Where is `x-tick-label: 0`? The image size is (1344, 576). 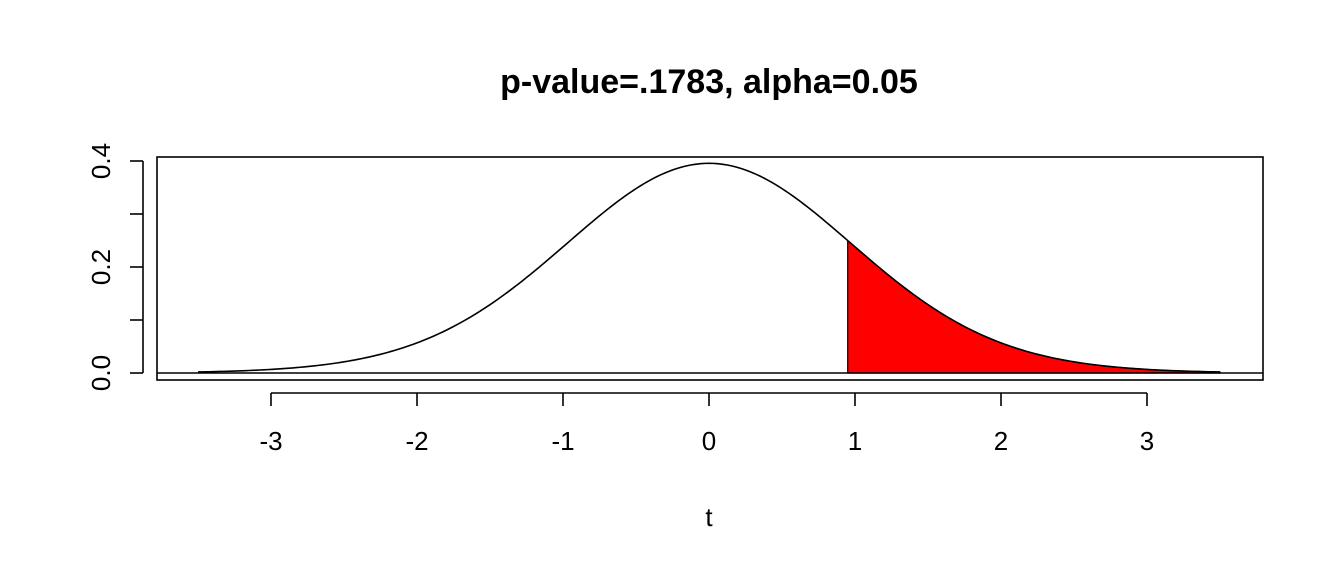
x-tick-label: 0 is located at coordinates (709, 441).